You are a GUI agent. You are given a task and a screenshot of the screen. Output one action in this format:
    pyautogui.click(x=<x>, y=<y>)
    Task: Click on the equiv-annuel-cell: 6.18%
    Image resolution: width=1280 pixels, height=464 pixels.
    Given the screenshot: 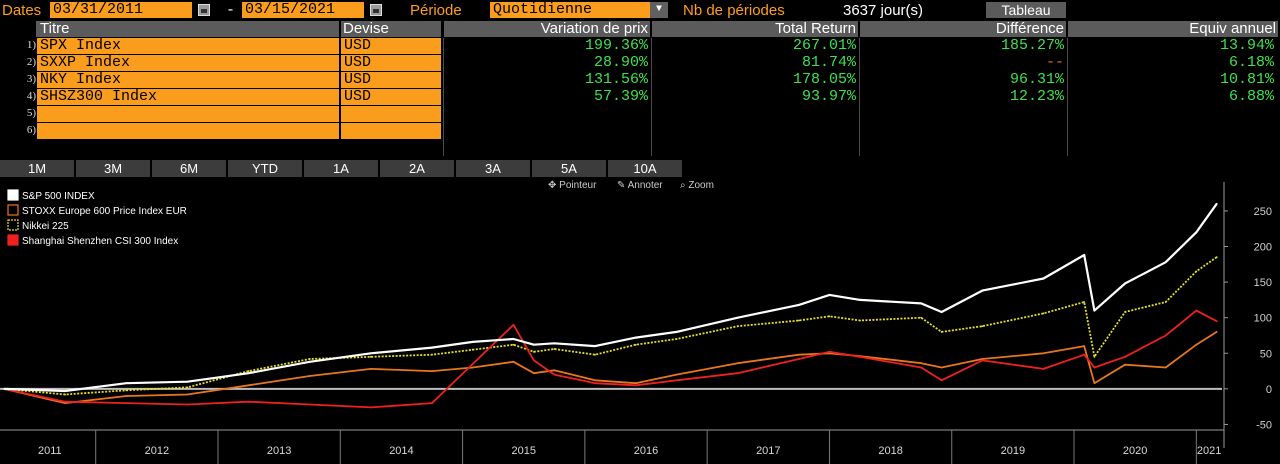 What is the action you would take?
    pyautogui.click(x=1251, y=62)
    